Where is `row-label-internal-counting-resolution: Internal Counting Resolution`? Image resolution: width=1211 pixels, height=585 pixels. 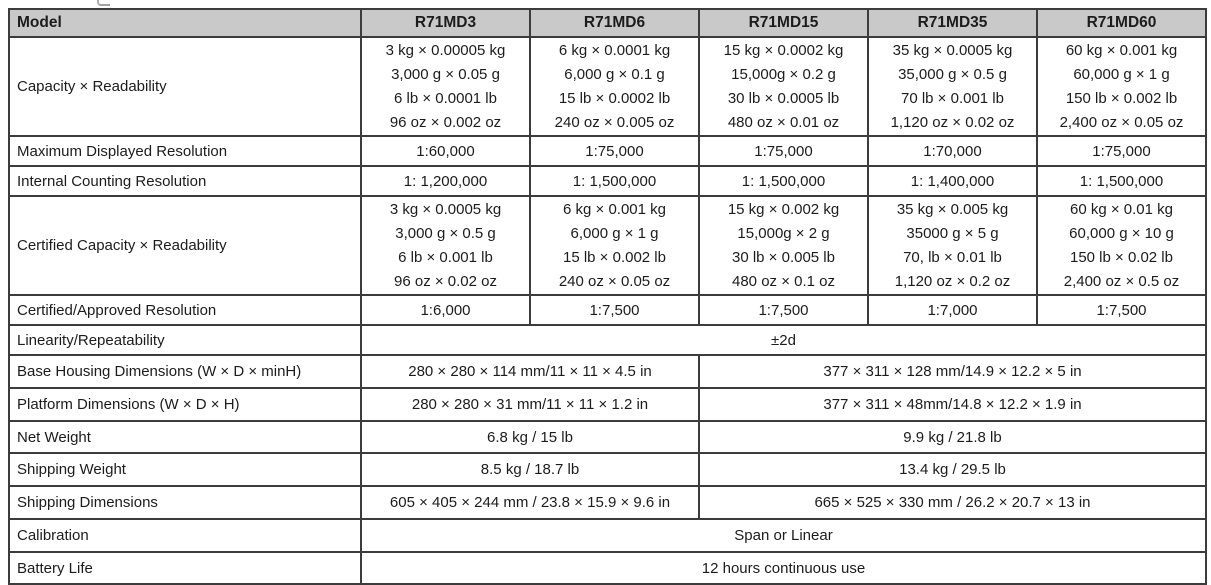 row-label-internal-counting-resolution: Internal Counting Resolution is located at coordinates (185, 181).